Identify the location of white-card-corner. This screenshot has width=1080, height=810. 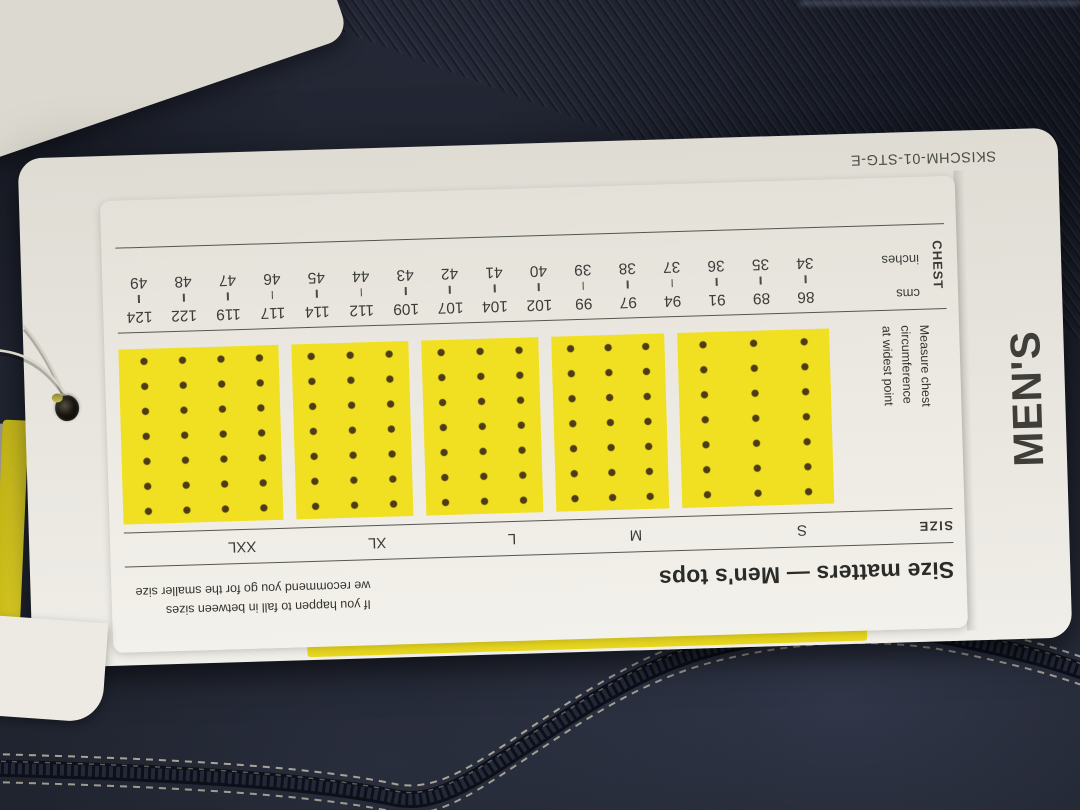
(54, 668).